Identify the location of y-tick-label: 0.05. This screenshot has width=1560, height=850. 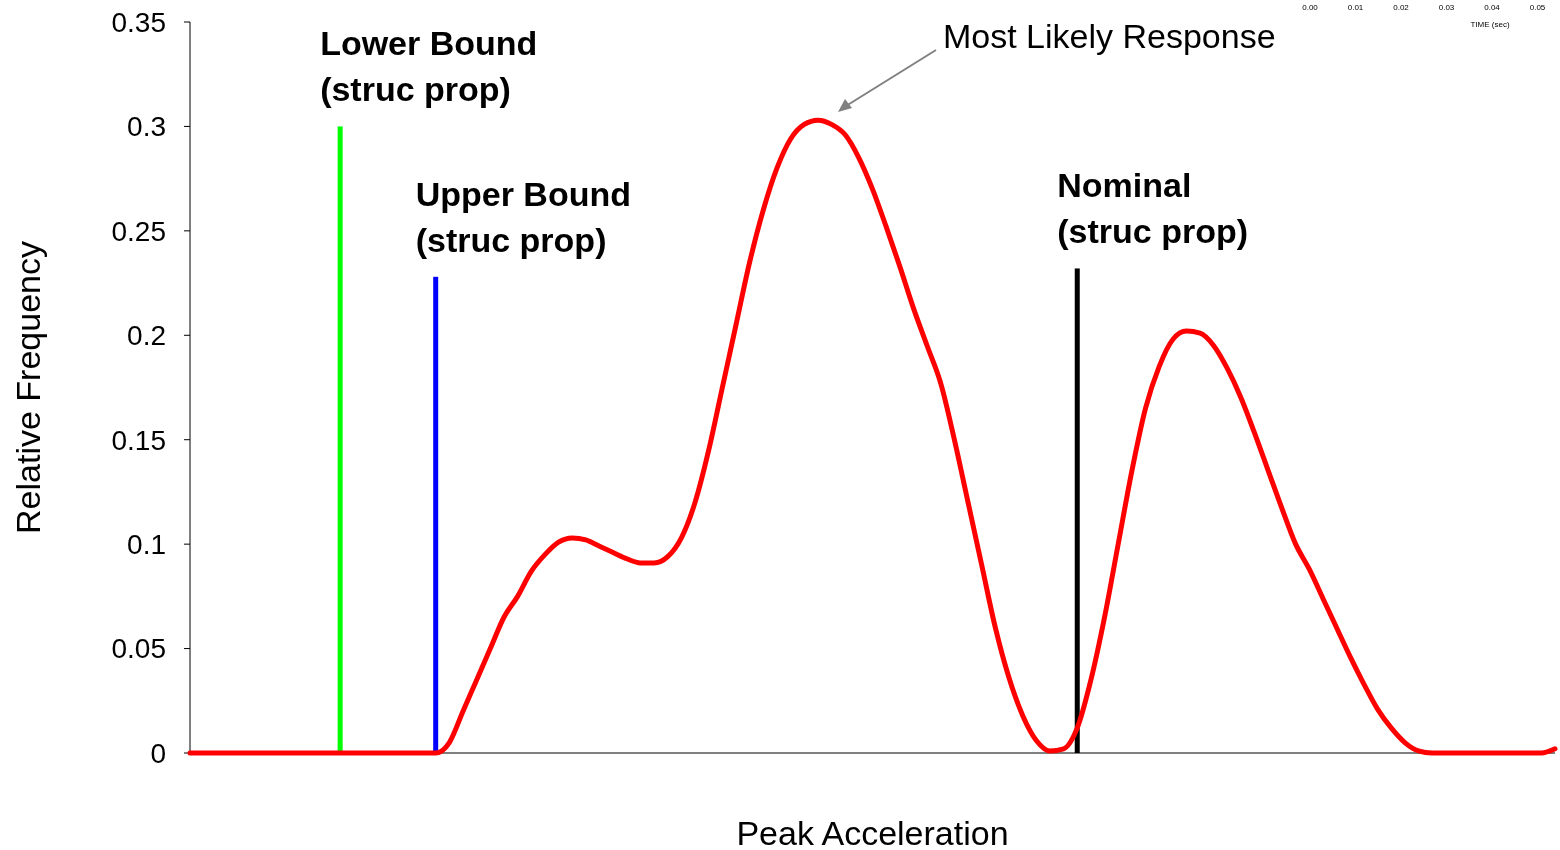
(138, 649).